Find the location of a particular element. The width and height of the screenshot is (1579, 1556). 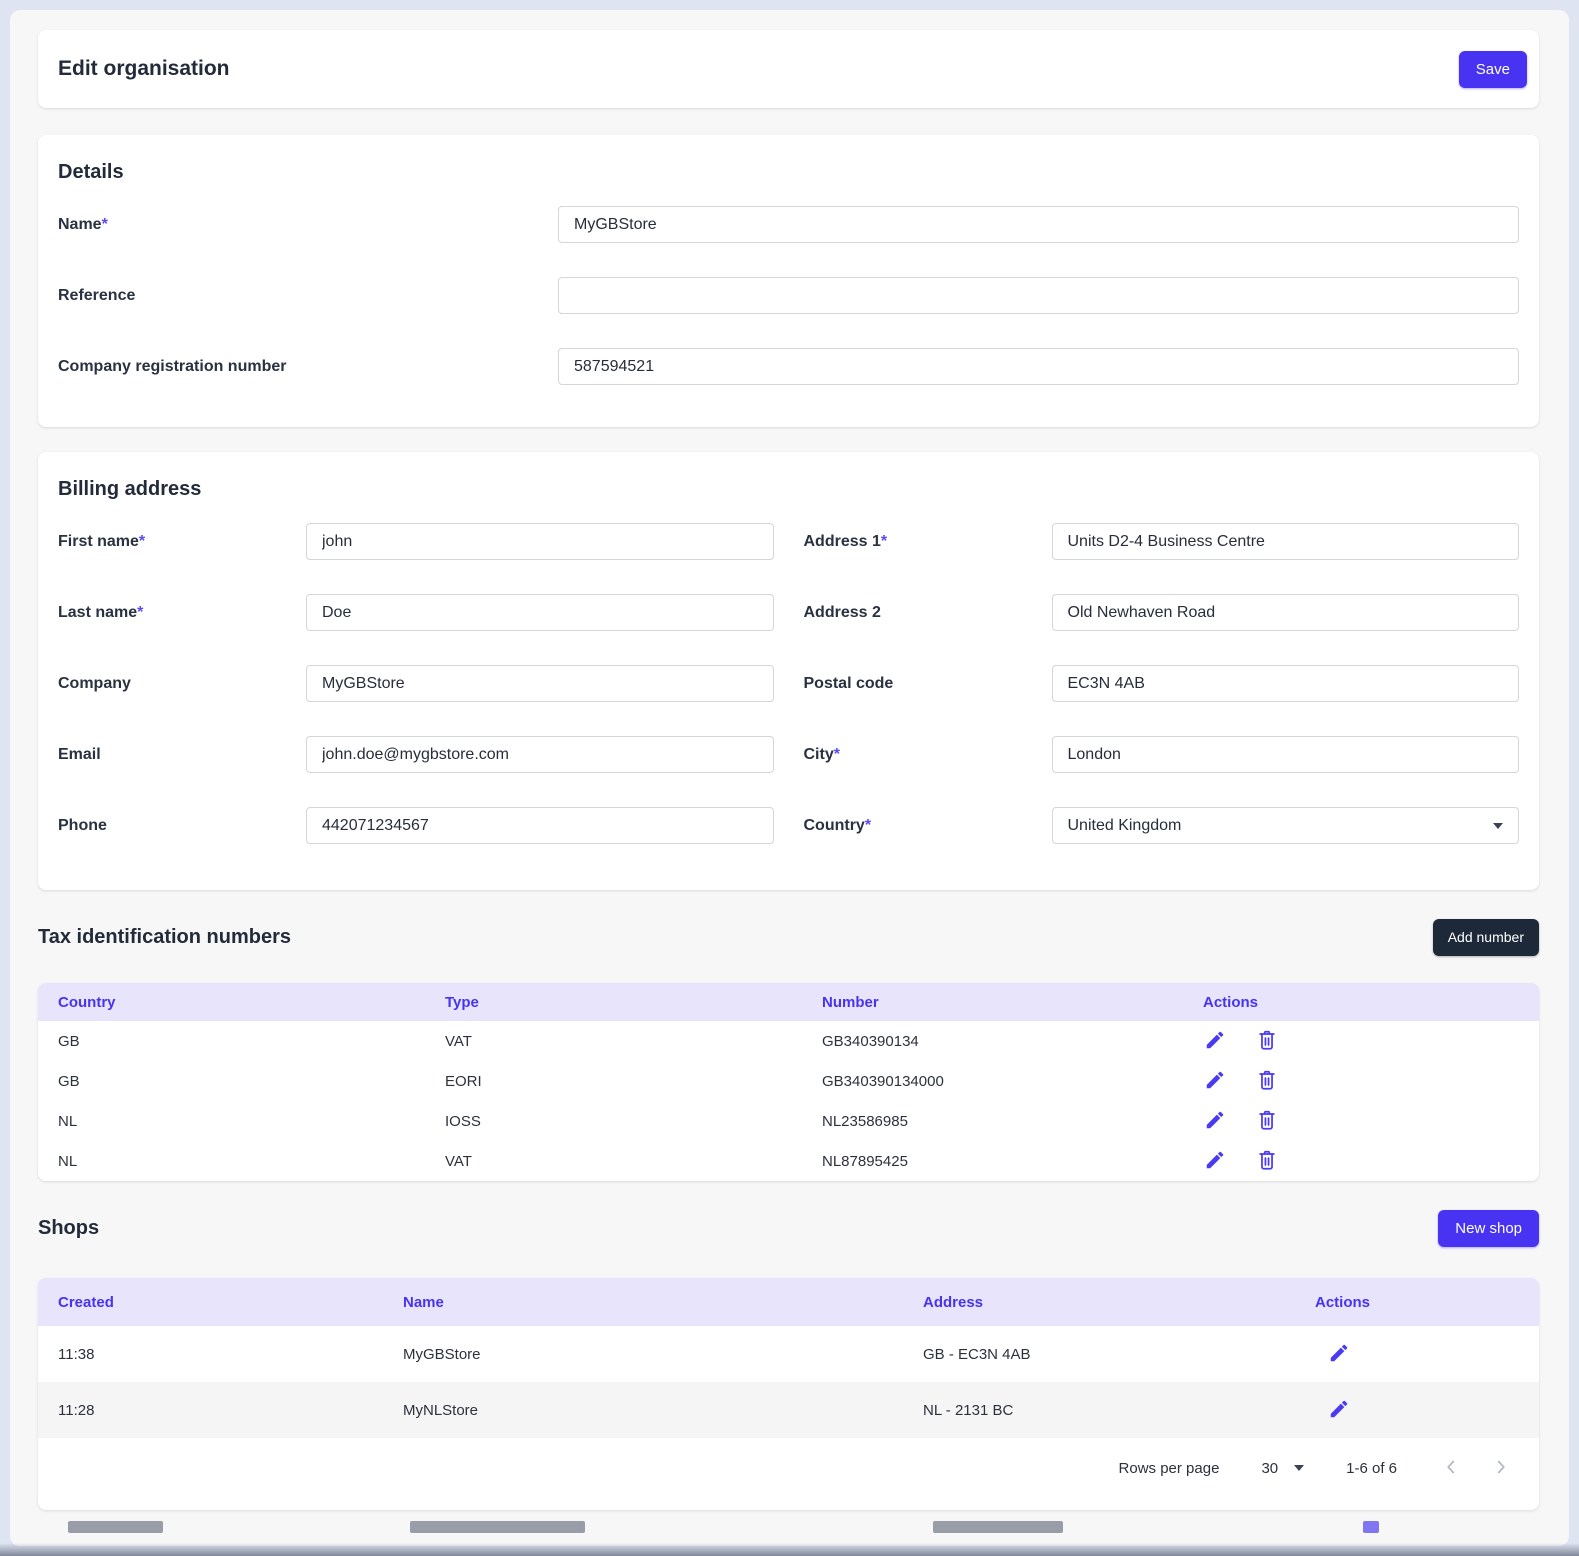

column-header-country: Country is located at coordinates (87, 1002).